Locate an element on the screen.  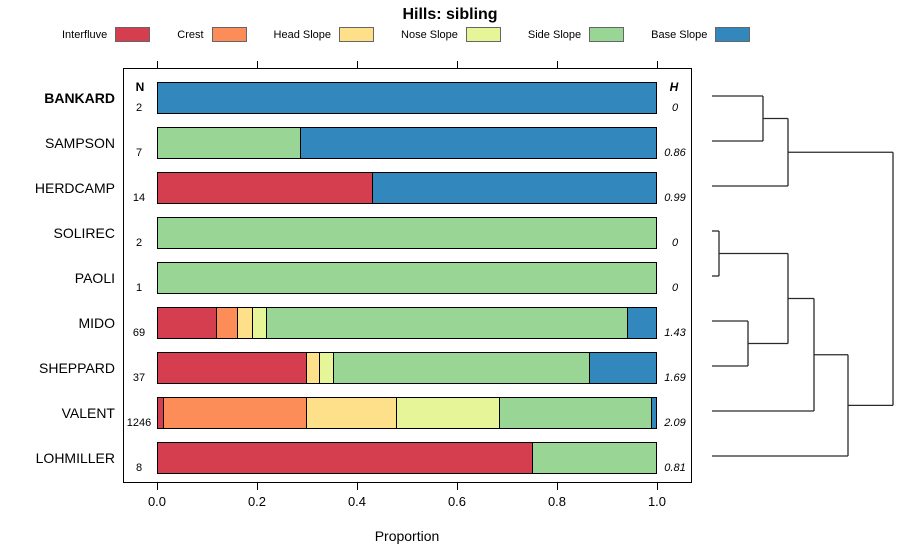
n-value: 14 is located at coordinates (139, 198).